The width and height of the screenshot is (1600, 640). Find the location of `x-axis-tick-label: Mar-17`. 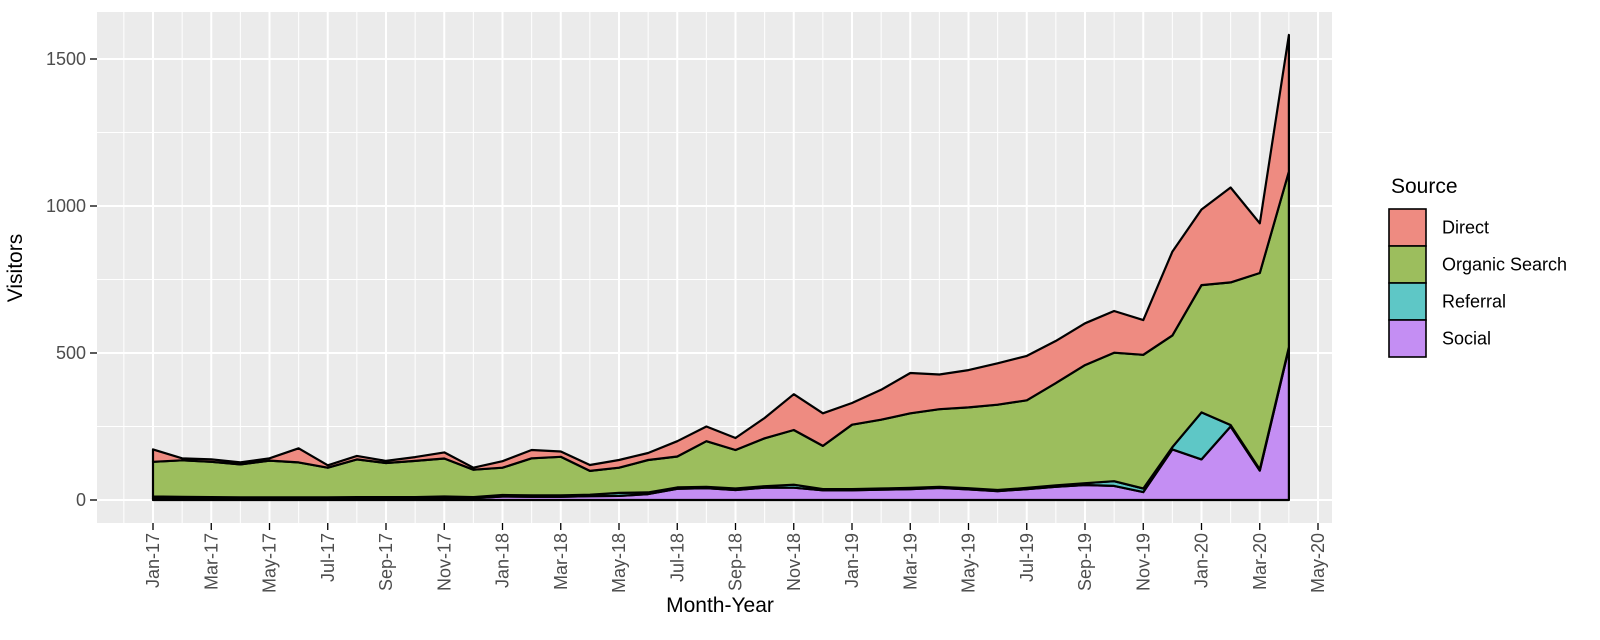

x-axis-tick-label: Mar-17 is located at coordinates (211, 561).